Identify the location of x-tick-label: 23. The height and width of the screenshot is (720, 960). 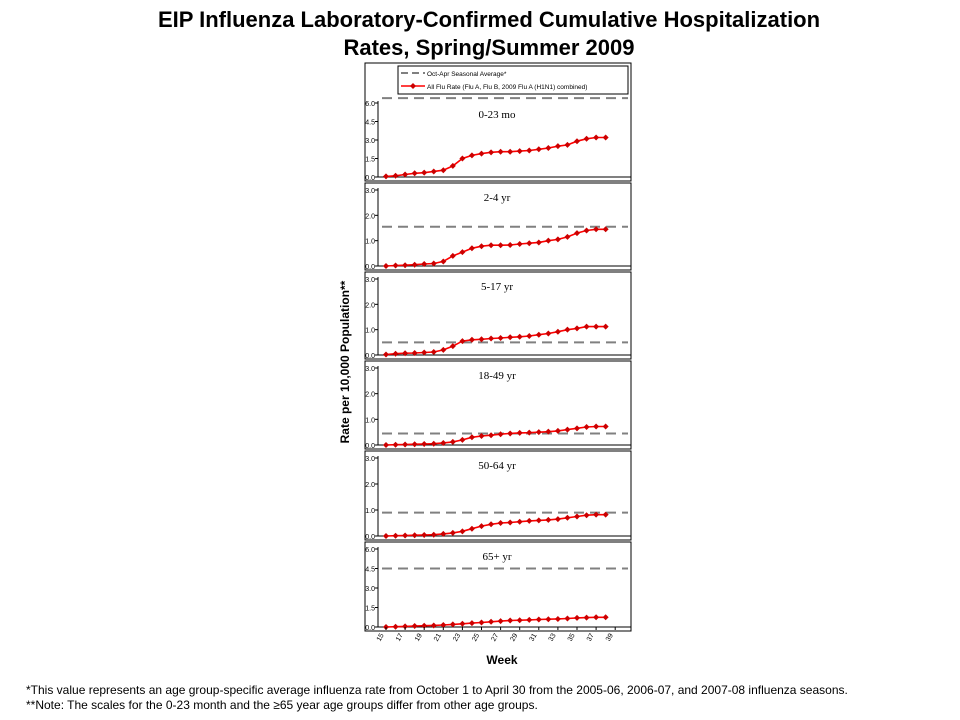
(457, 637).